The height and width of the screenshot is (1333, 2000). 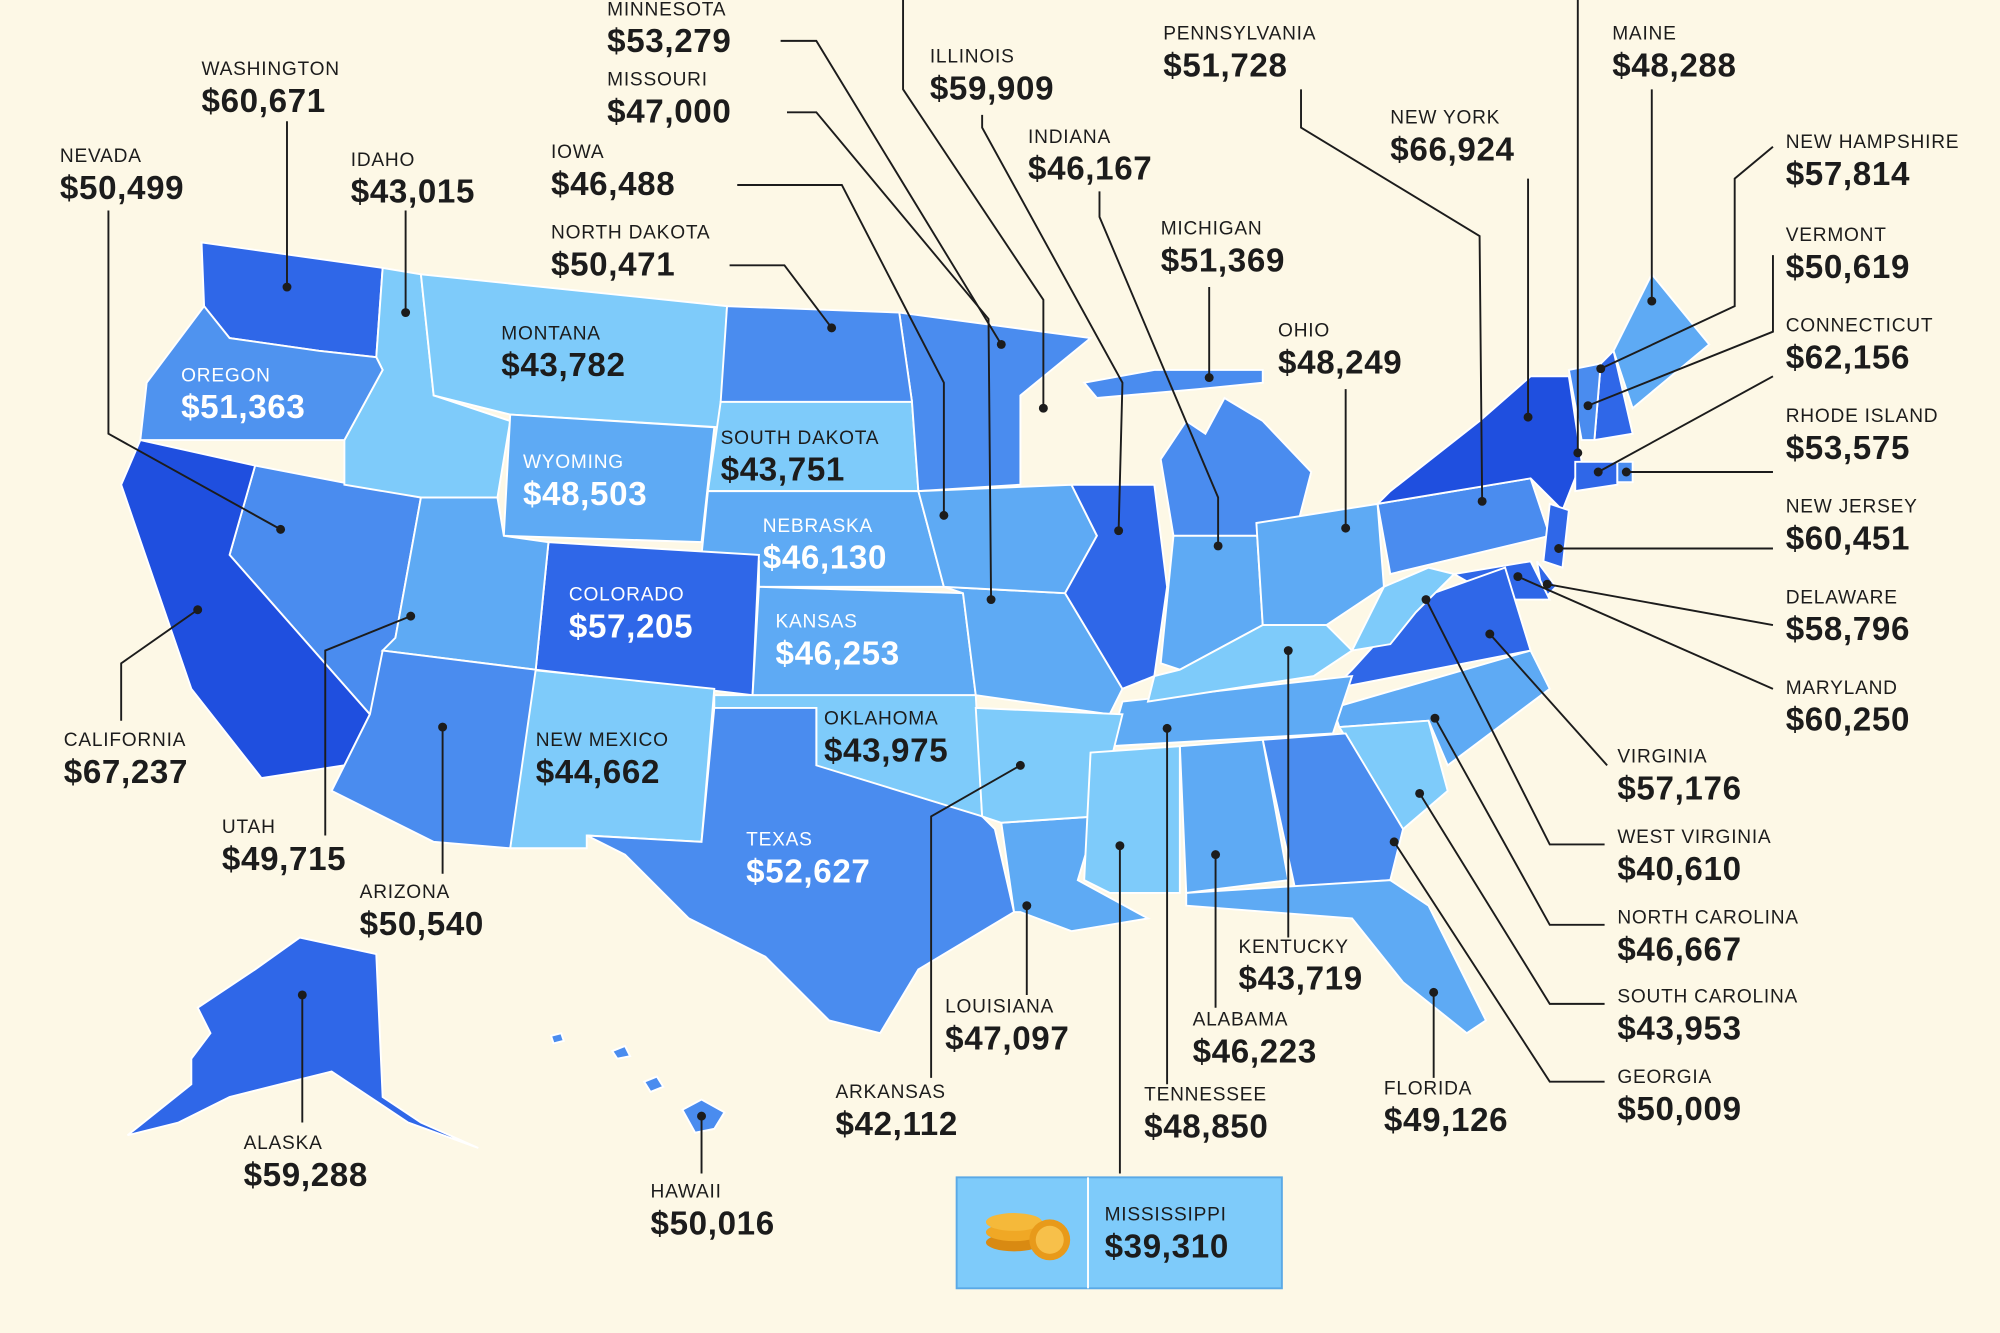 What do you see at coordinates (284, 859) in the screenshot?
I see `state-value: $49,715` at bounding box center [284, 859].